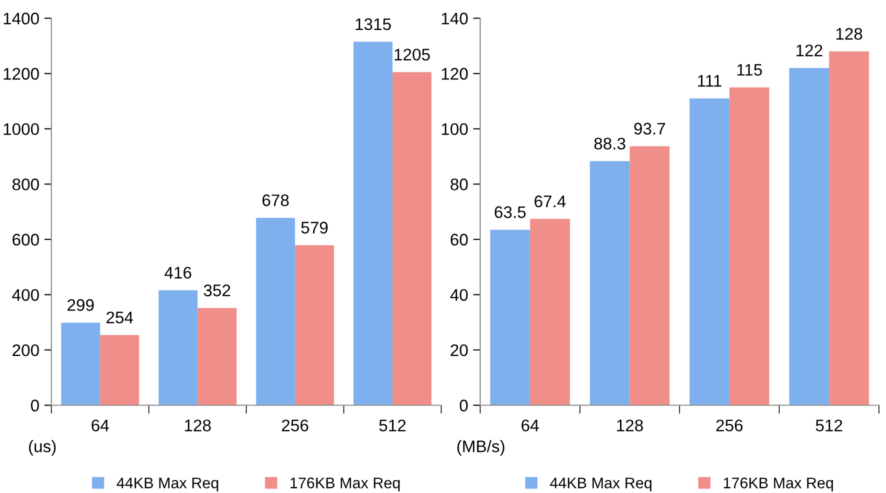 The width and height of the screenshot is (886, 493). I want to click on data-label: 579, so click(314, 228).